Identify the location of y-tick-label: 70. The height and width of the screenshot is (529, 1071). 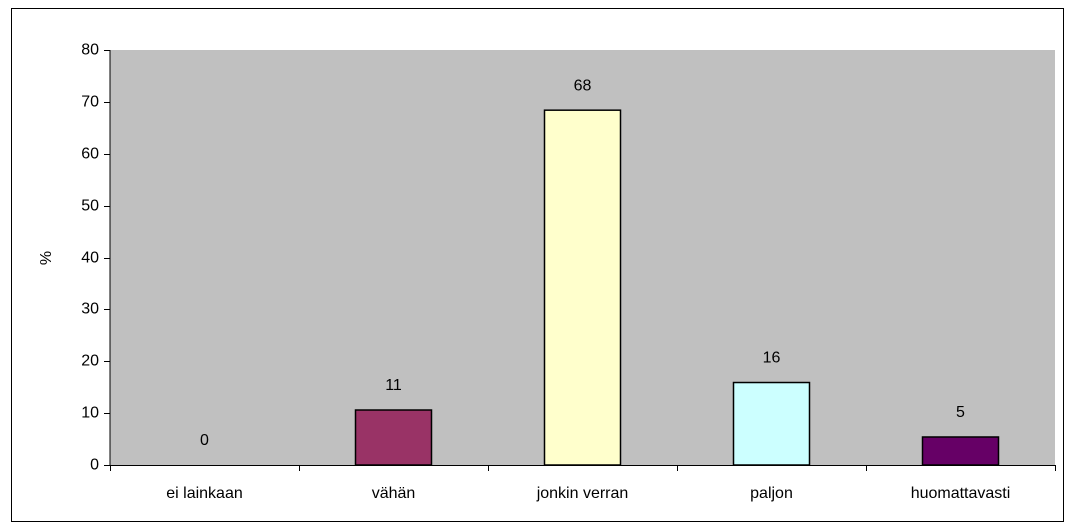
(90, 102).